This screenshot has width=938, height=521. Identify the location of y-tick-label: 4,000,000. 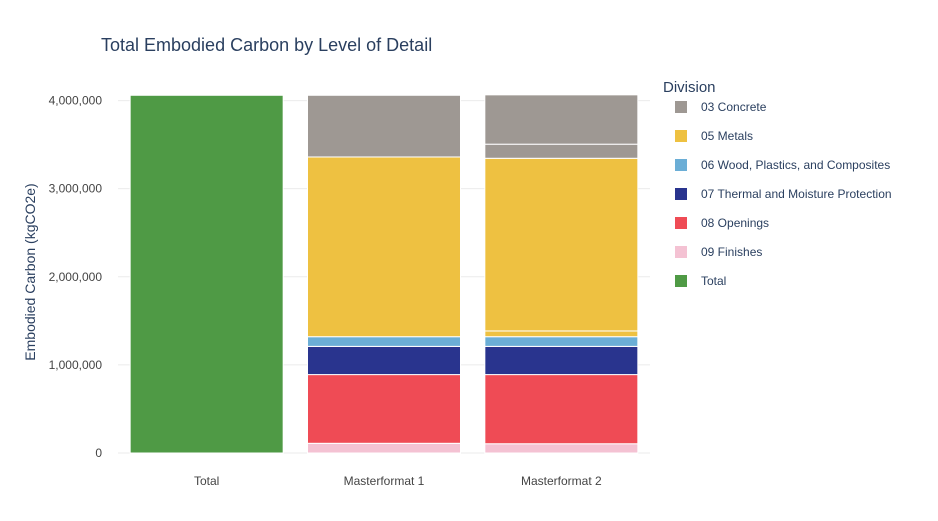
(76, 101).